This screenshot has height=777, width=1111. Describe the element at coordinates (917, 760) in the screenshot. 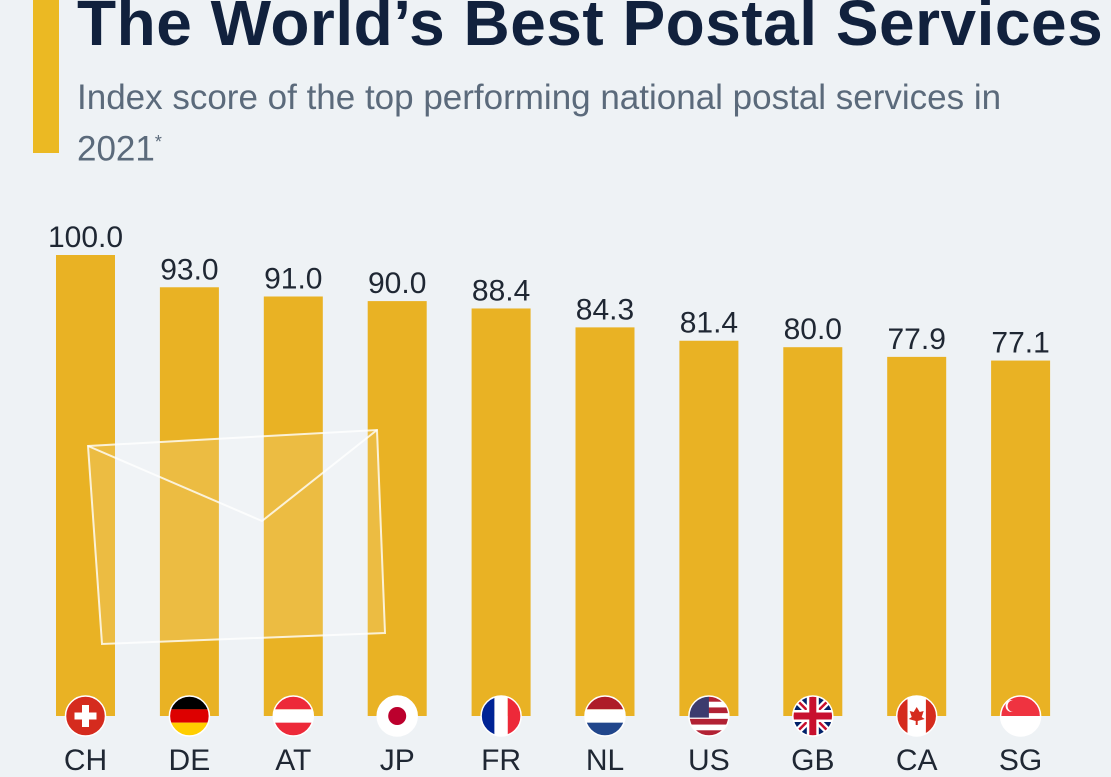

I see `category-label-ca: CA` at that location.